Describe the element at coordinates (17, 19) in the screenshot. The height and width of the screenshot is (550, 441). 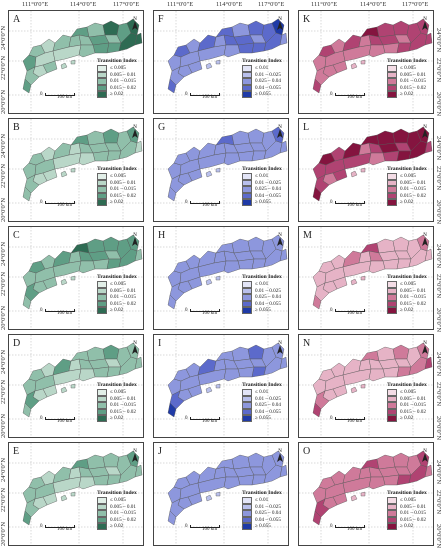
I see `panel-label: A` at that location.